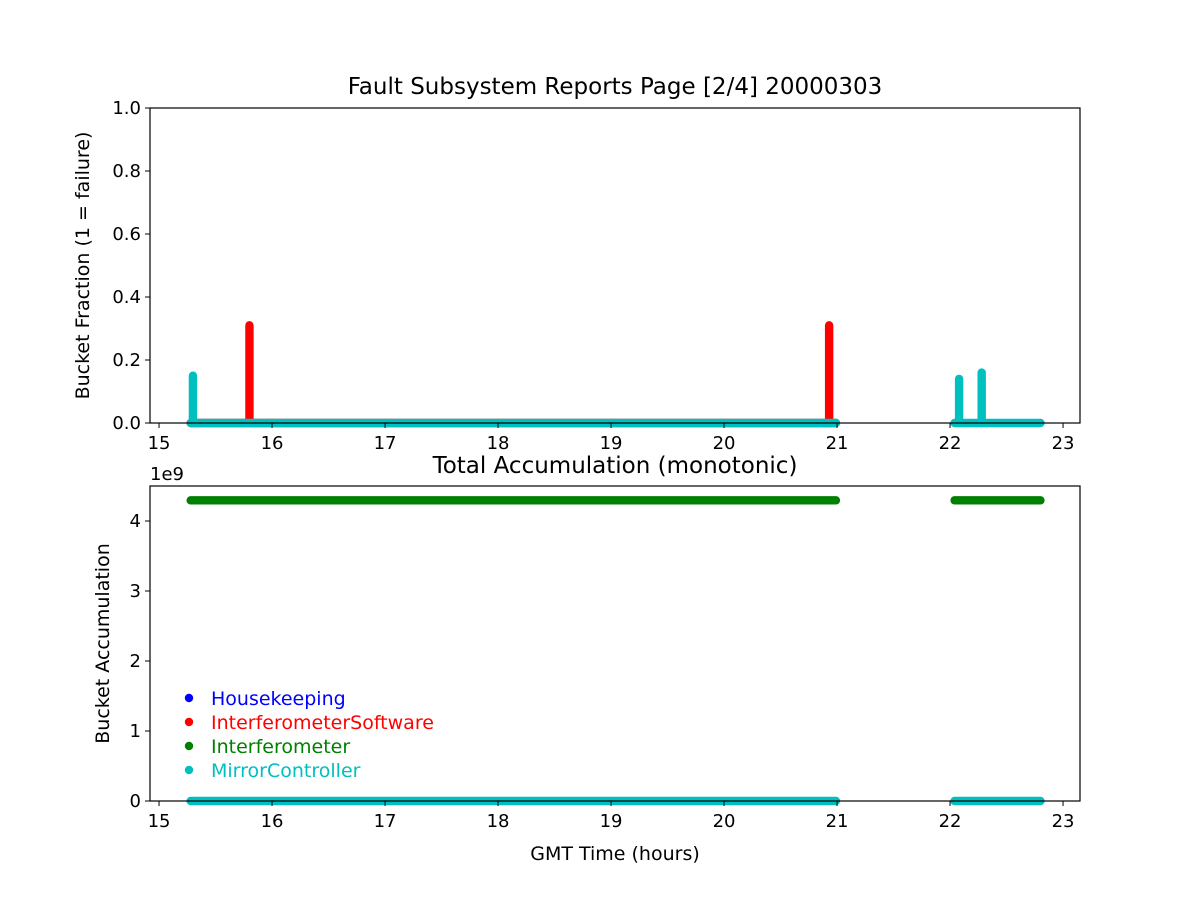 The width and height of the screenshot is (1200, 900). What do you see at coordinates (280, 747) in the screenshot?
I see `legend-label-interferometer: Interferometer` at bounding box center [280, 747].